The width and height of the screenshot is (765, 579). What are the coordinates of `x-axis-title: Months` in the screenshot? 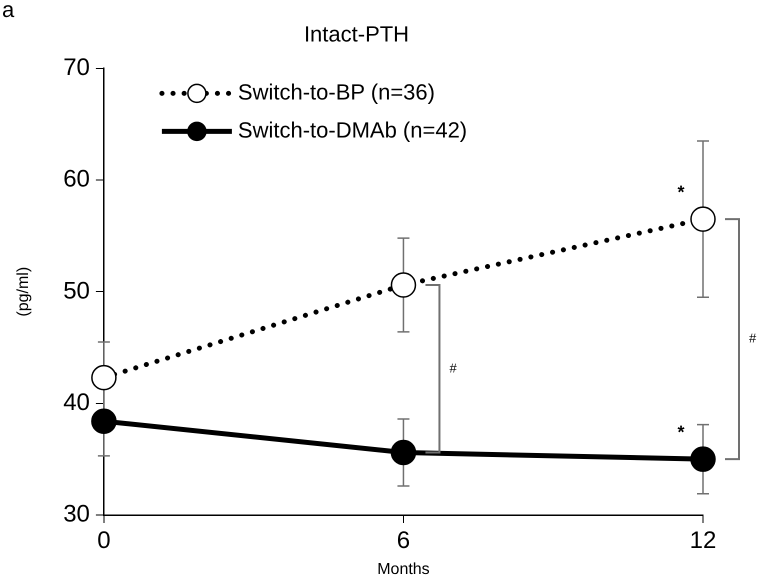 It's located at (403, 569).